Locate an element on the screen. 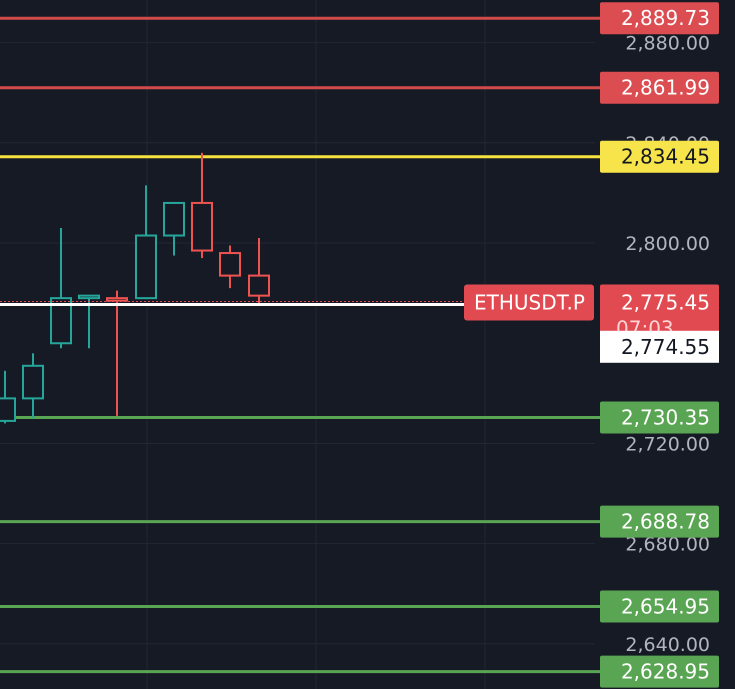 This screenshot has height=689, width=735. crosshair-label: 2,774.55 is located at coordinates (665, 347).